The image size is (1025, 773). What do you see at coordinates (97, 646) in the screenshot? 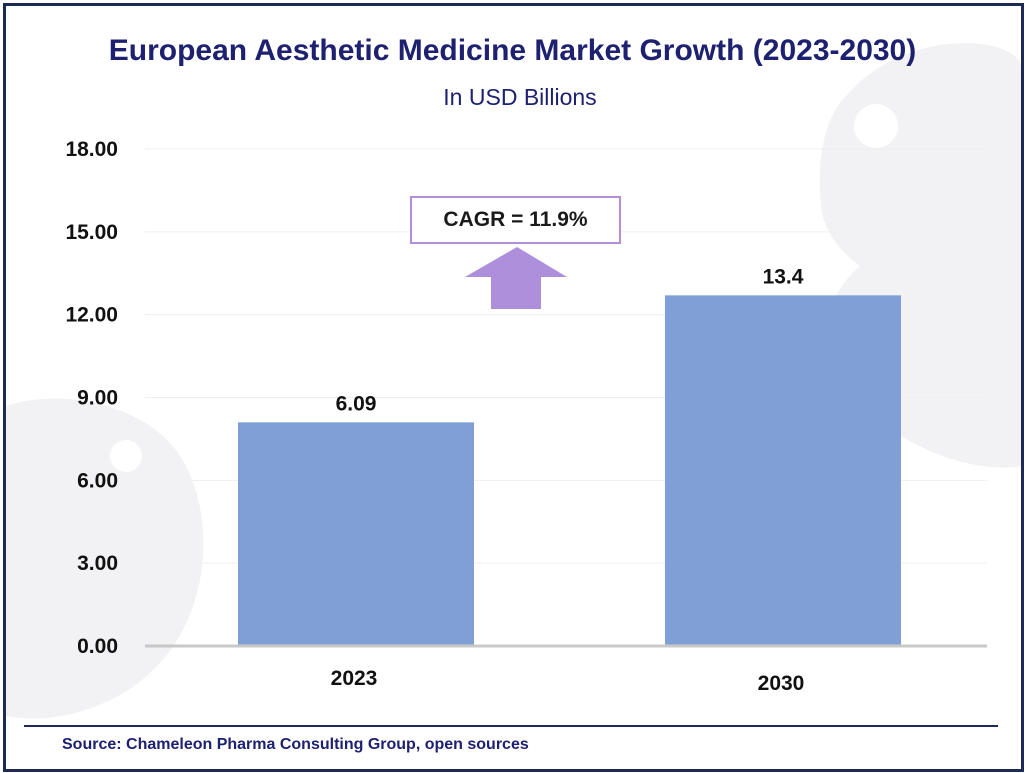
I see `y-tick-label: 0.00` at bounding box center [97, 646].